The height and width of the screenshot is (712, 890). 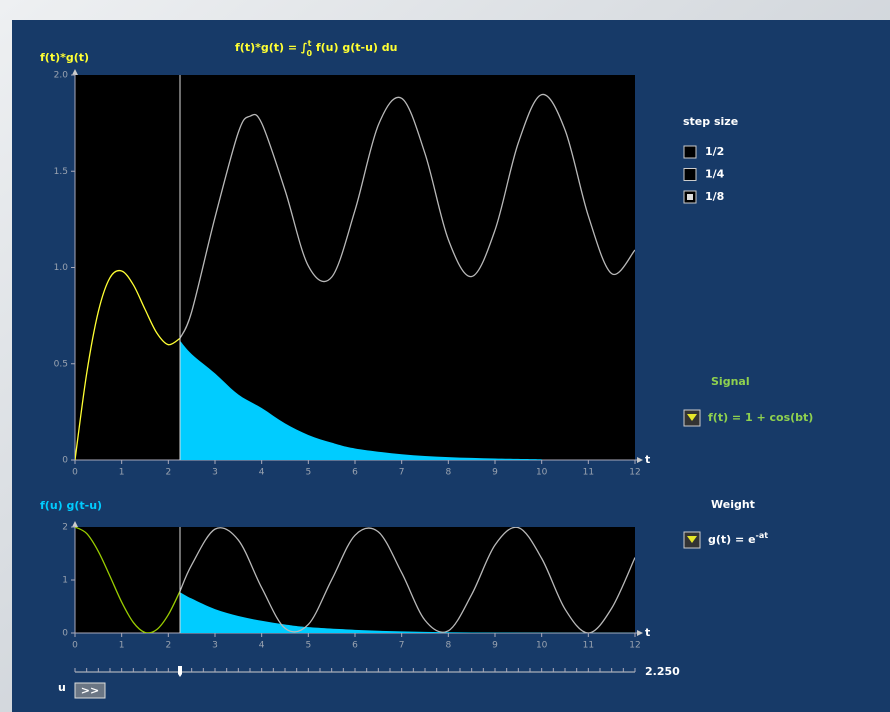 I want to click on plot-series, so click(x=355, y=580).